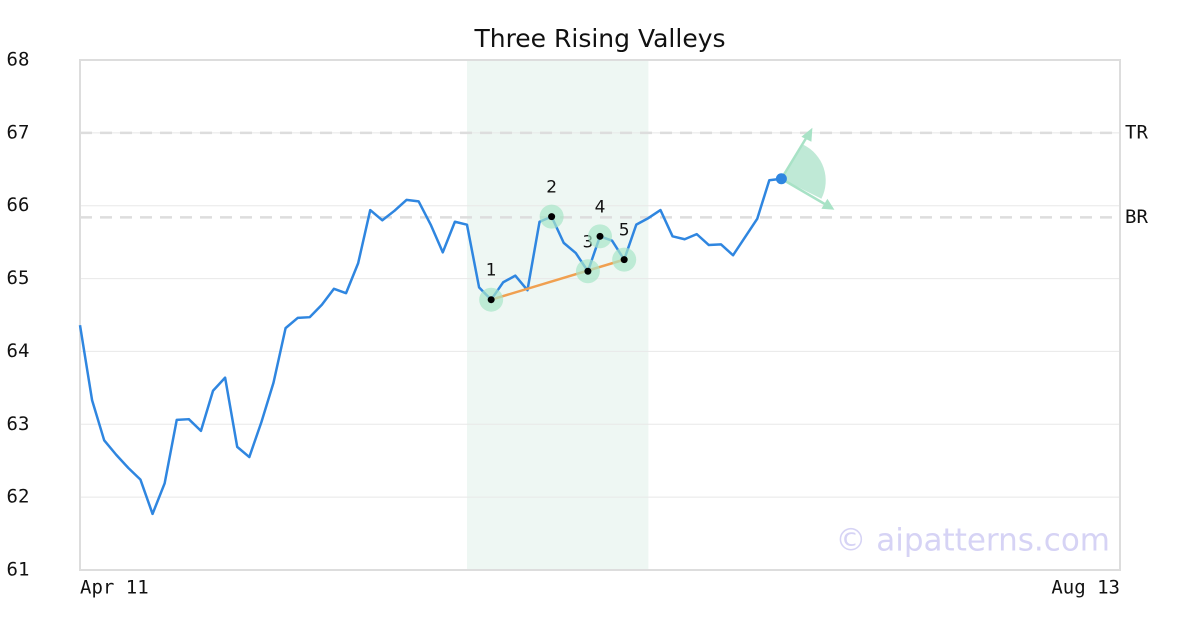  Describe the element at coordinates (1136, 132) in the screenshot. I see `level-label: TR` at that location.